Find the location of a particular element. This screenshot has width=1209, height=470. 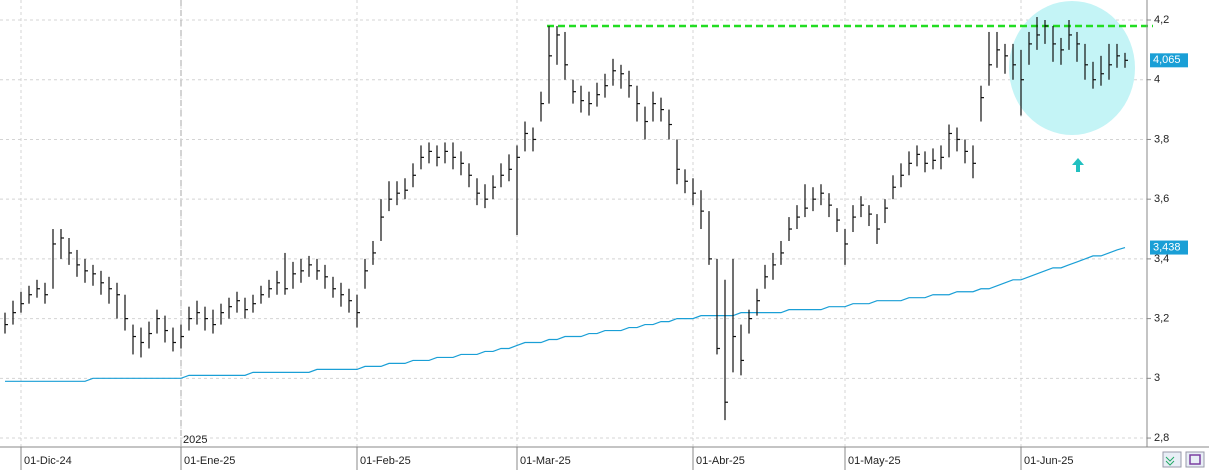

x-tick-label: 01-Abr-25 is located at coordinates (720, 461).